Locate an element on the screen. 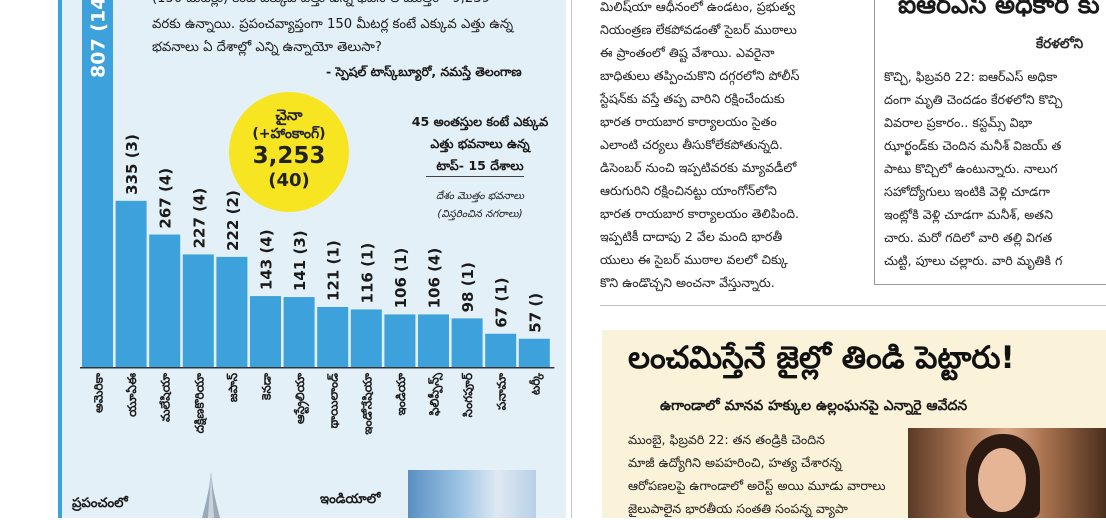  lower-article-headline: లంచమిస్తేనే జైల్లో తిండి పెట్టారు! is located at coordinates (821, 358).